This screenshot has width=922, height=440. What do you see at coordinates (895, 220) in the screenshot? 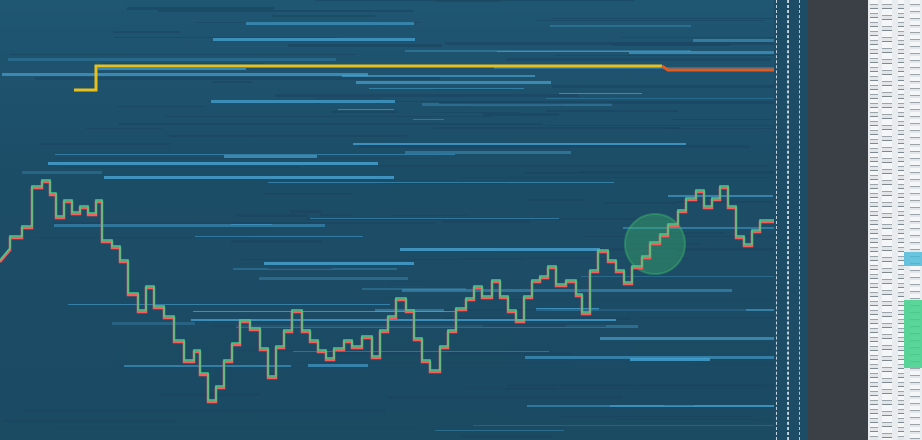
I see `price-axis` at bounding box center [895, 220].